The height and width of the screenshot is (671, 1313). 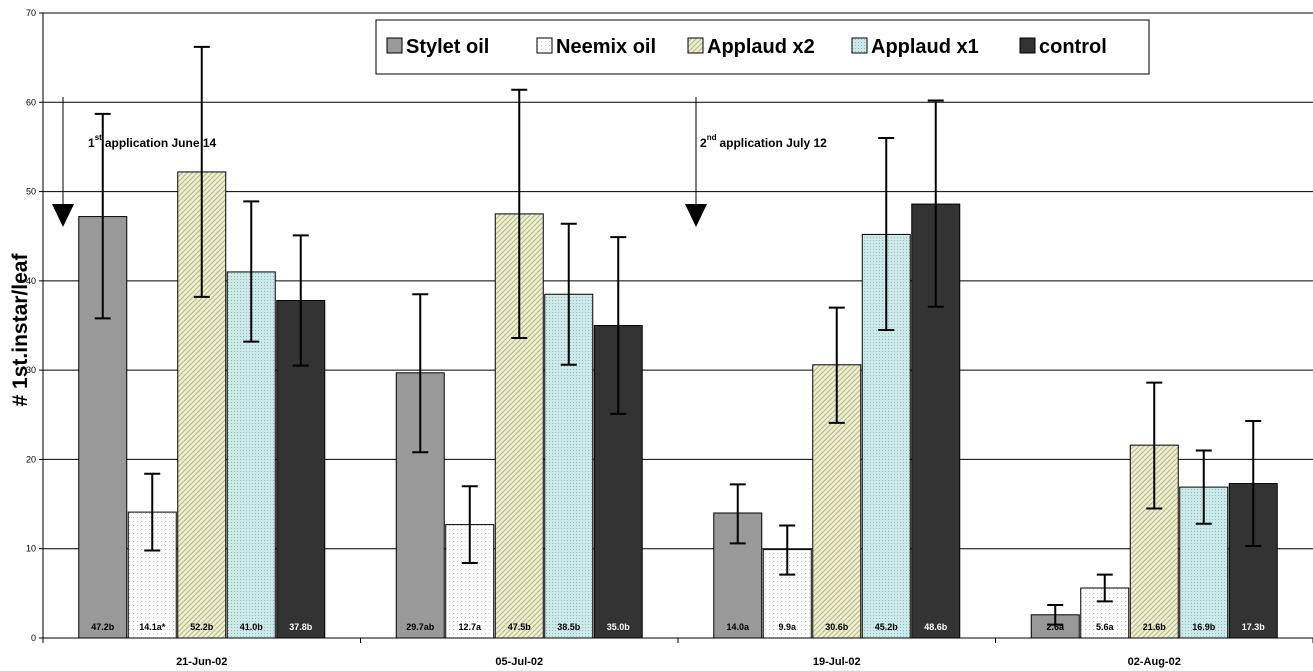 What do you see at coordinates (31, 102) in the screenshot?
I see `y-tick-label-60: 60` at bounding box center [31, 102].